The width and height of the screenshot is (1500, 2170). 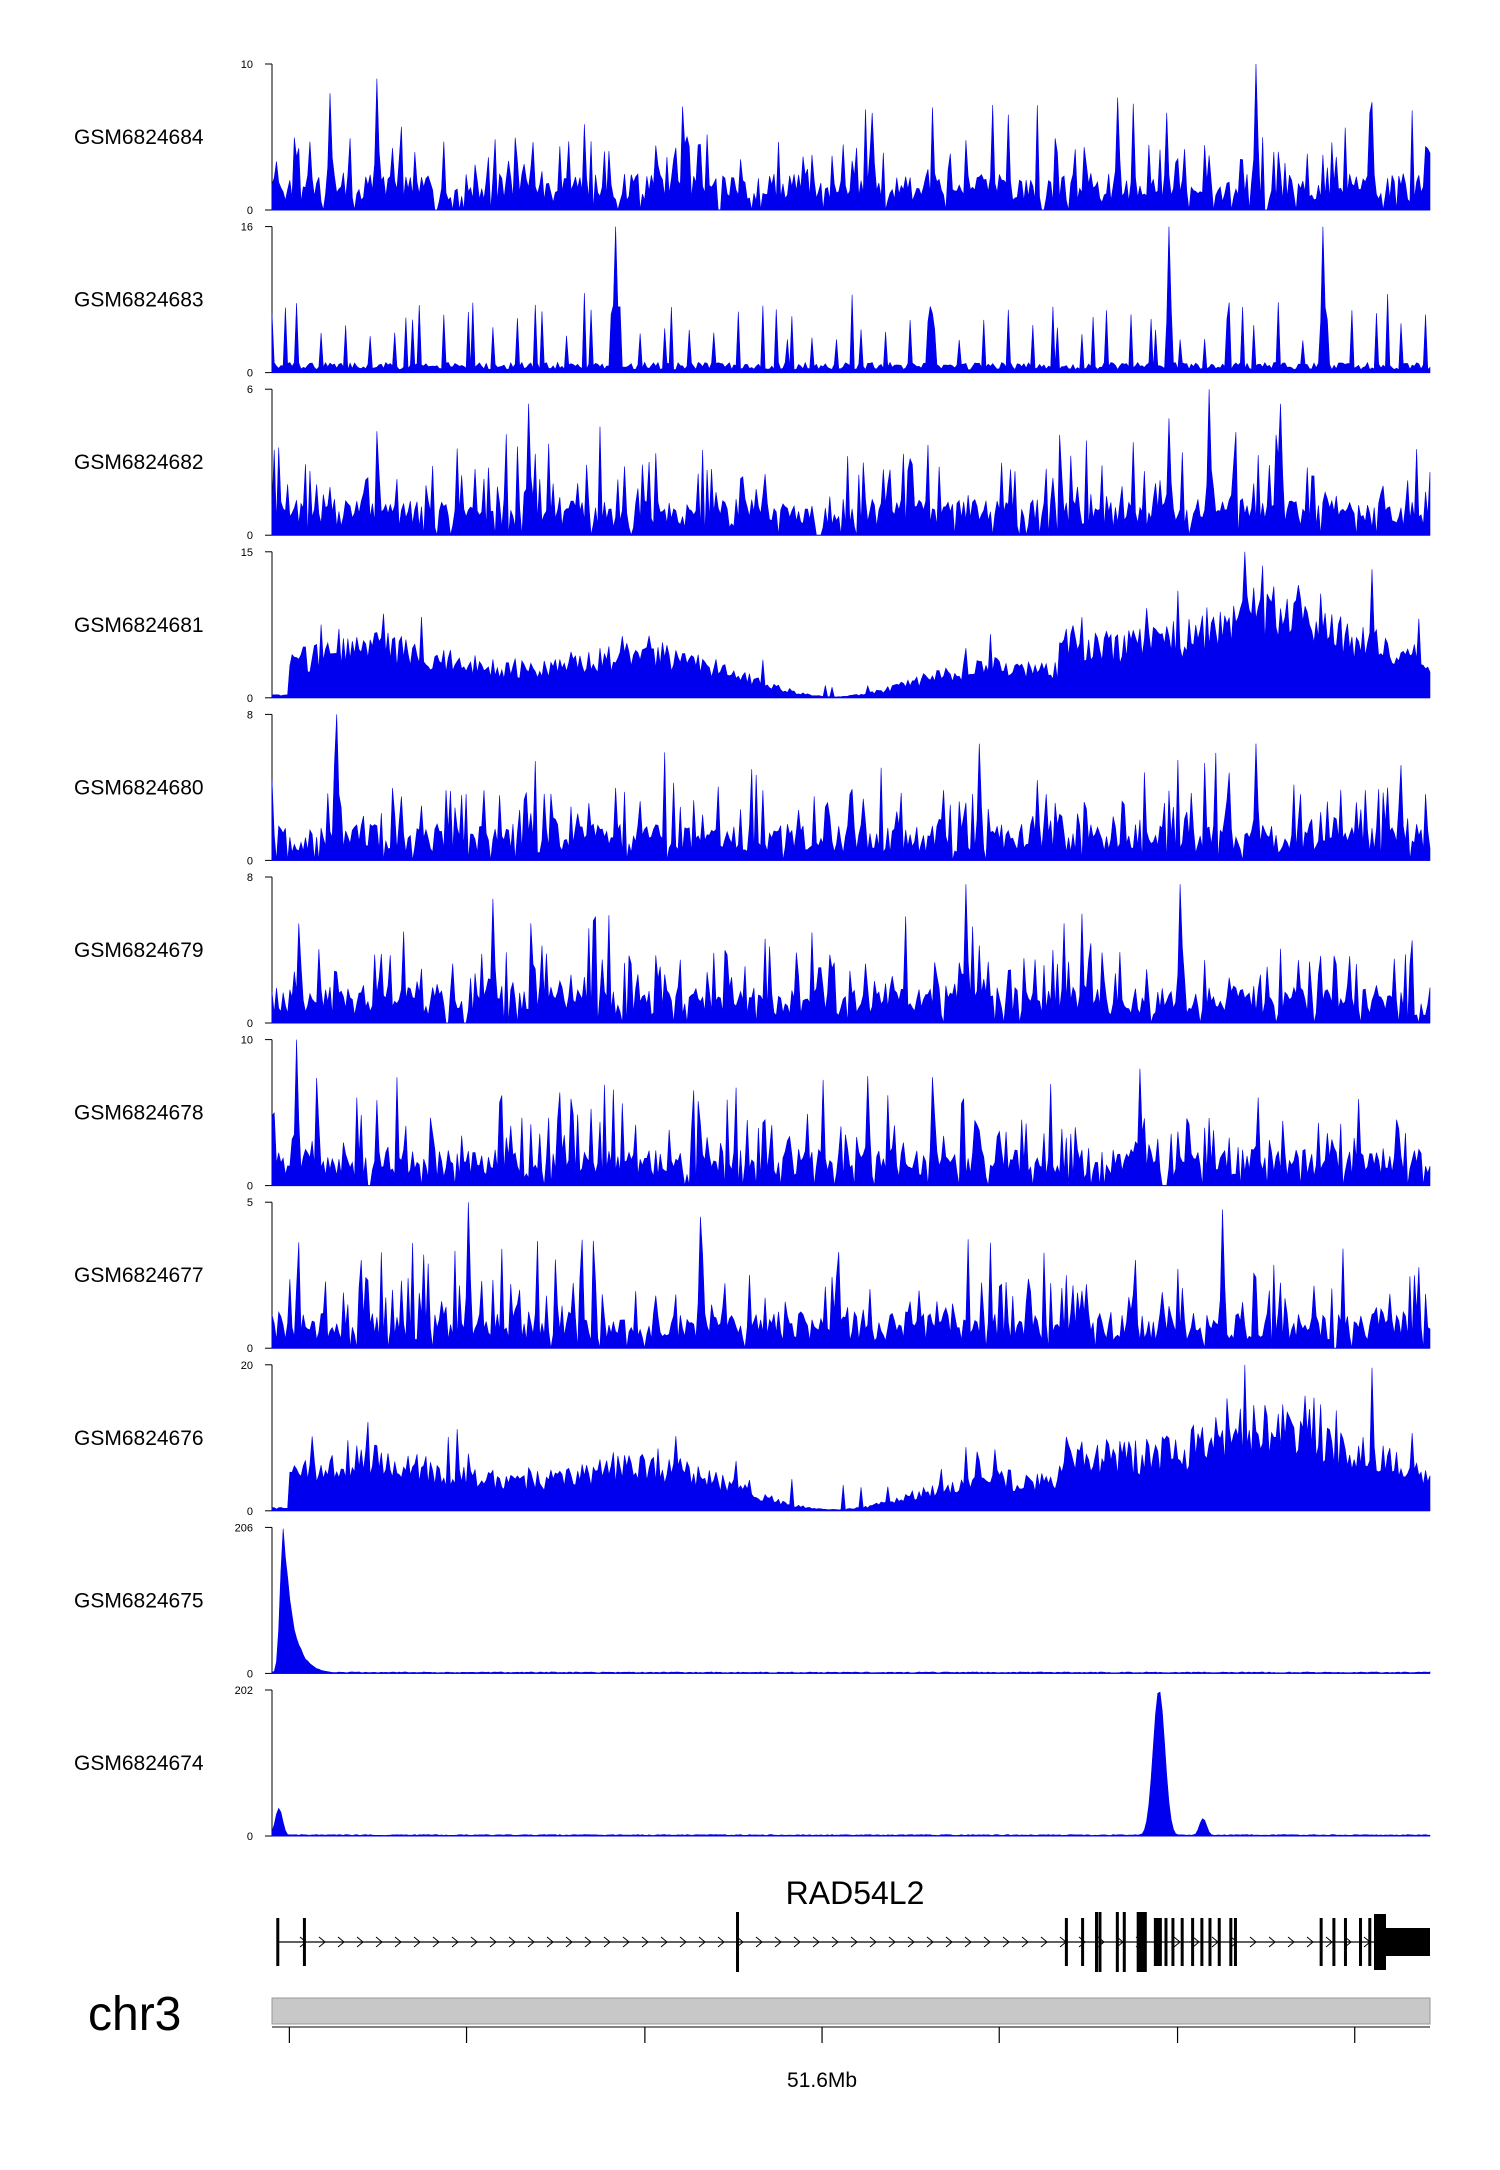 I want to click on y-max-label: 15, so click(x=247, y=553).